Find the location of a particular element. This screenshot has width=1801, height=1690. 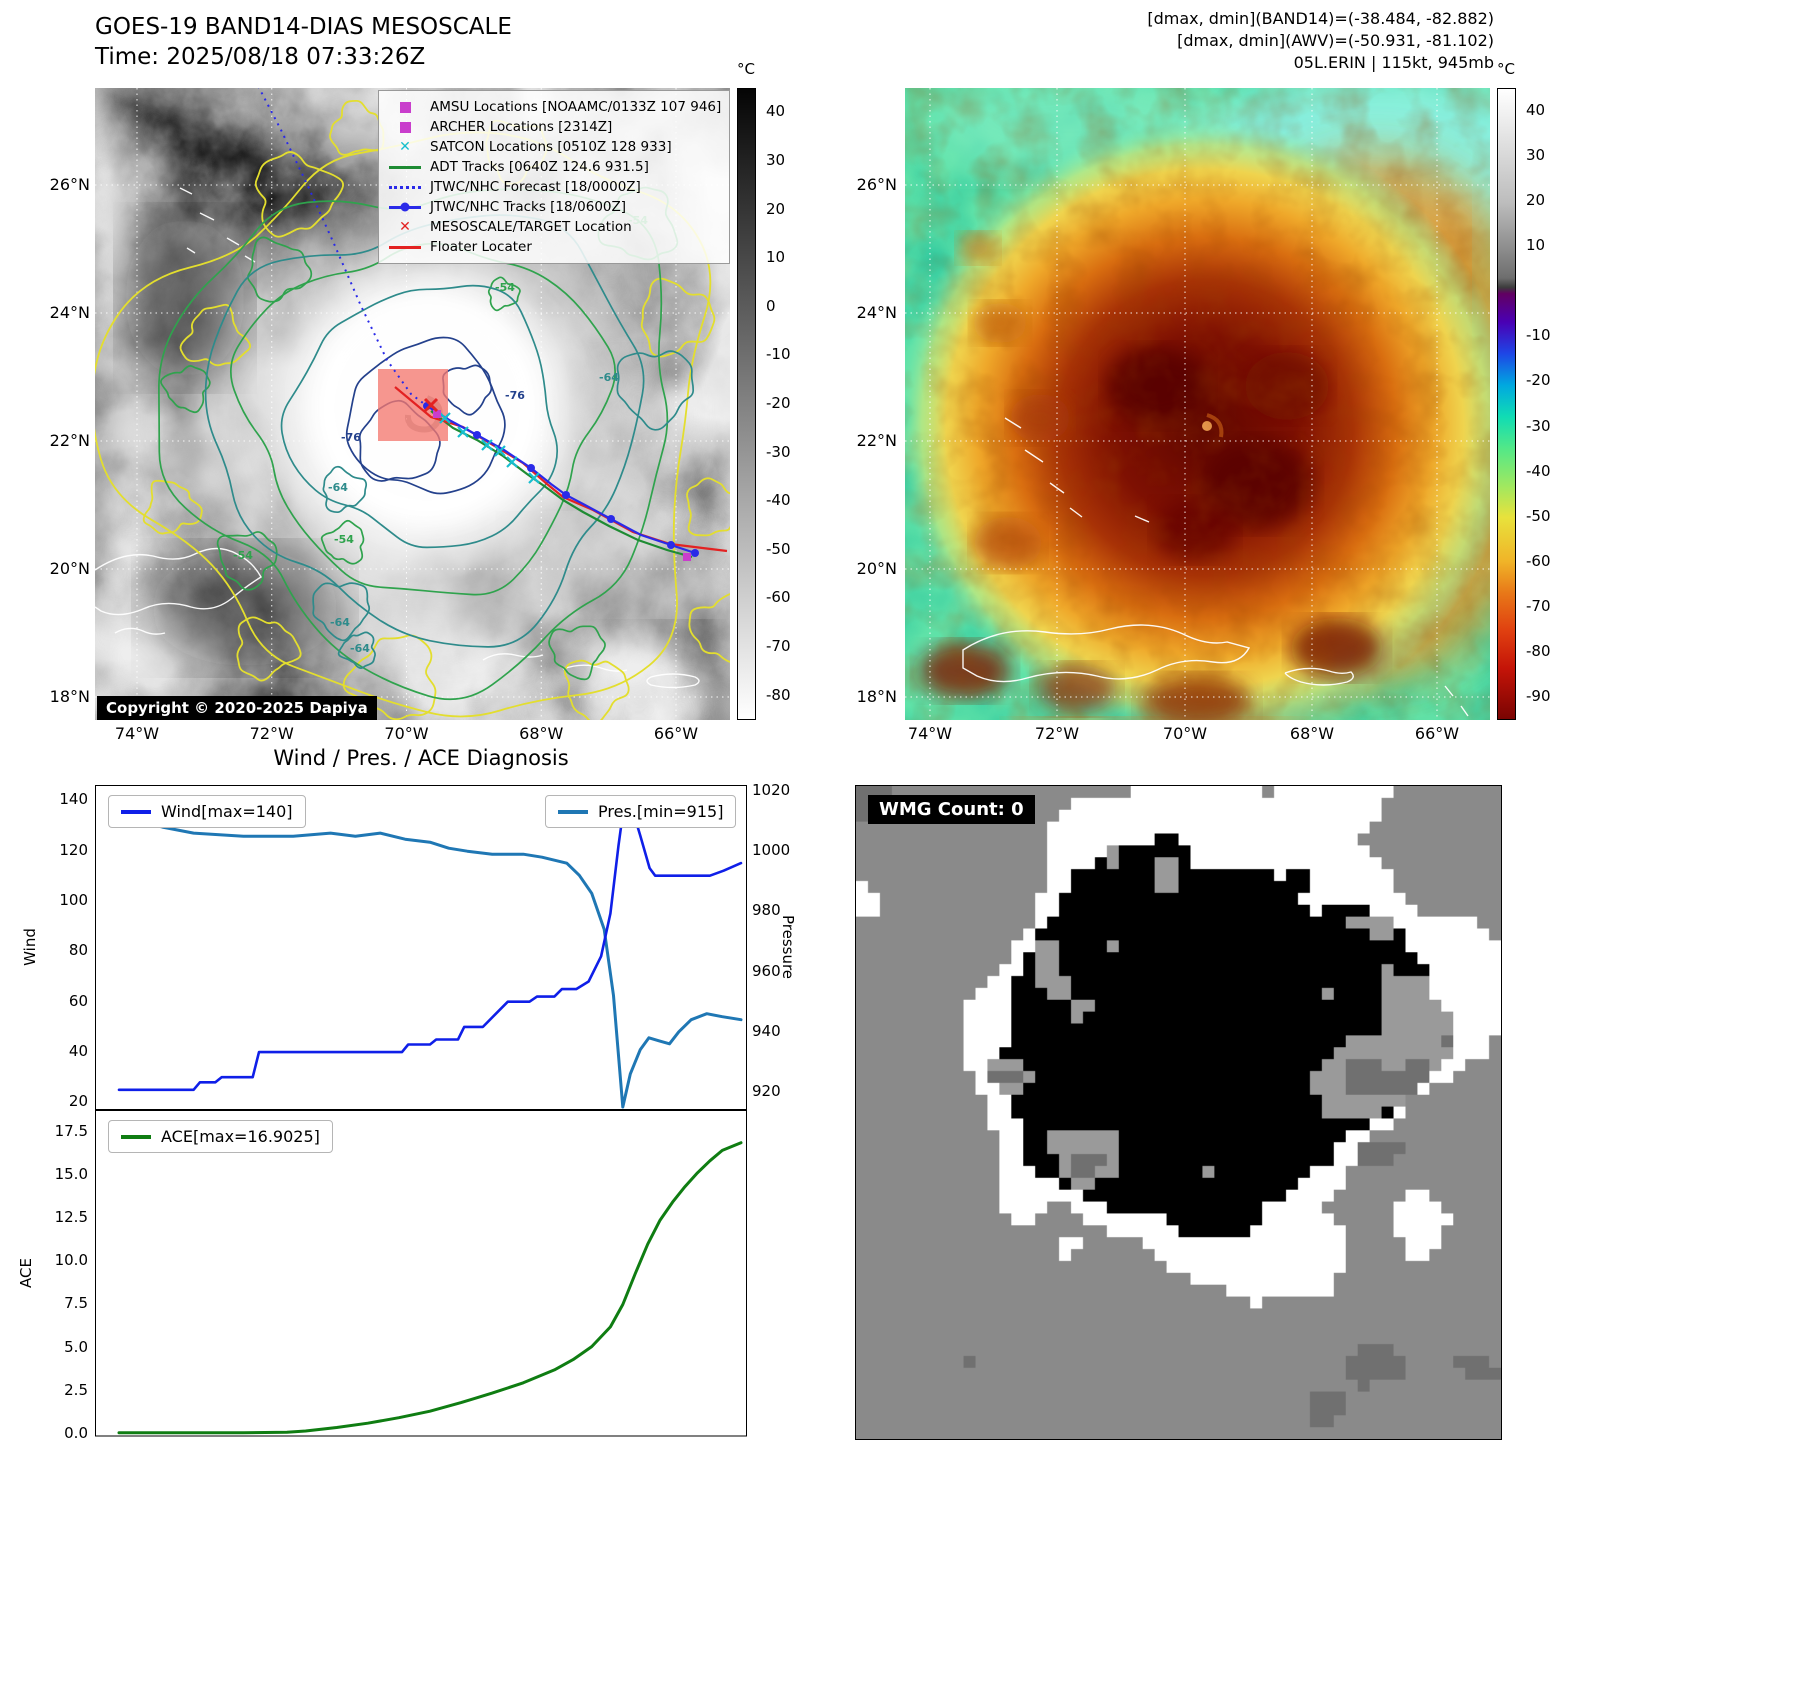

ace-legend: ACE[max=16.9025] is located at coordinates (220, 1136).